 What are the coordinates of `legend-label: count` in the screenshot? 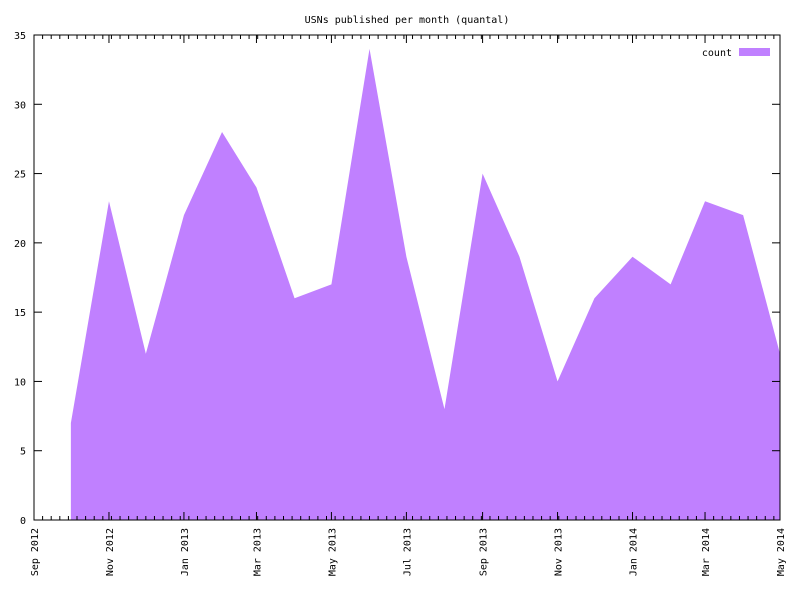 It's located at (717, 53).